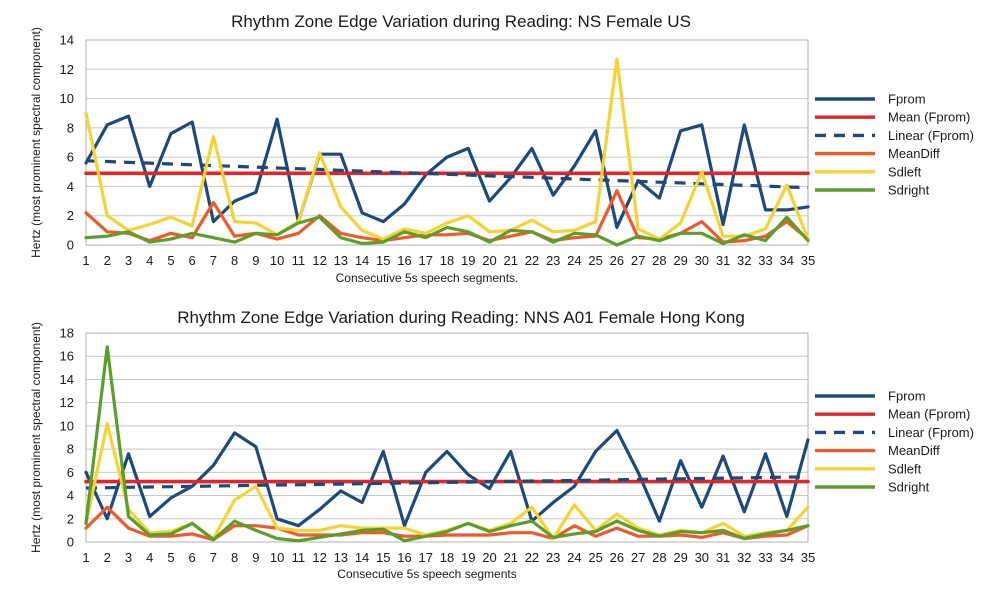 This screenshot has width=1008, height=594. Describe the element at coordinates (905, 171) in the screenshot. I see `legend-label-sdleft: Sdleft` at that location.